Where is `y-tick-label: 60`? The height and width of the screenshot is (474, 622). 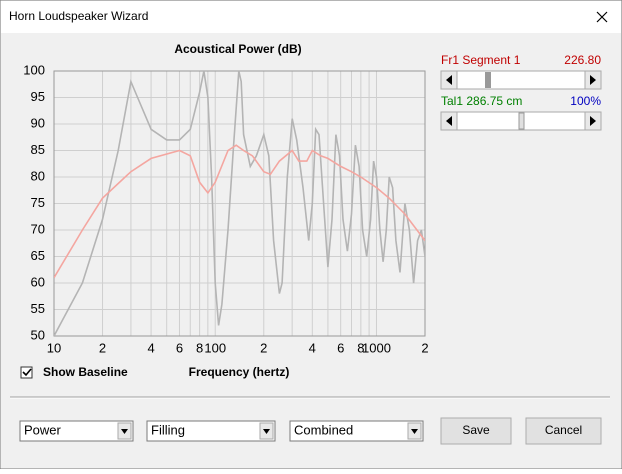
y-tick-label: 60 is located at coordinates (38, 281).